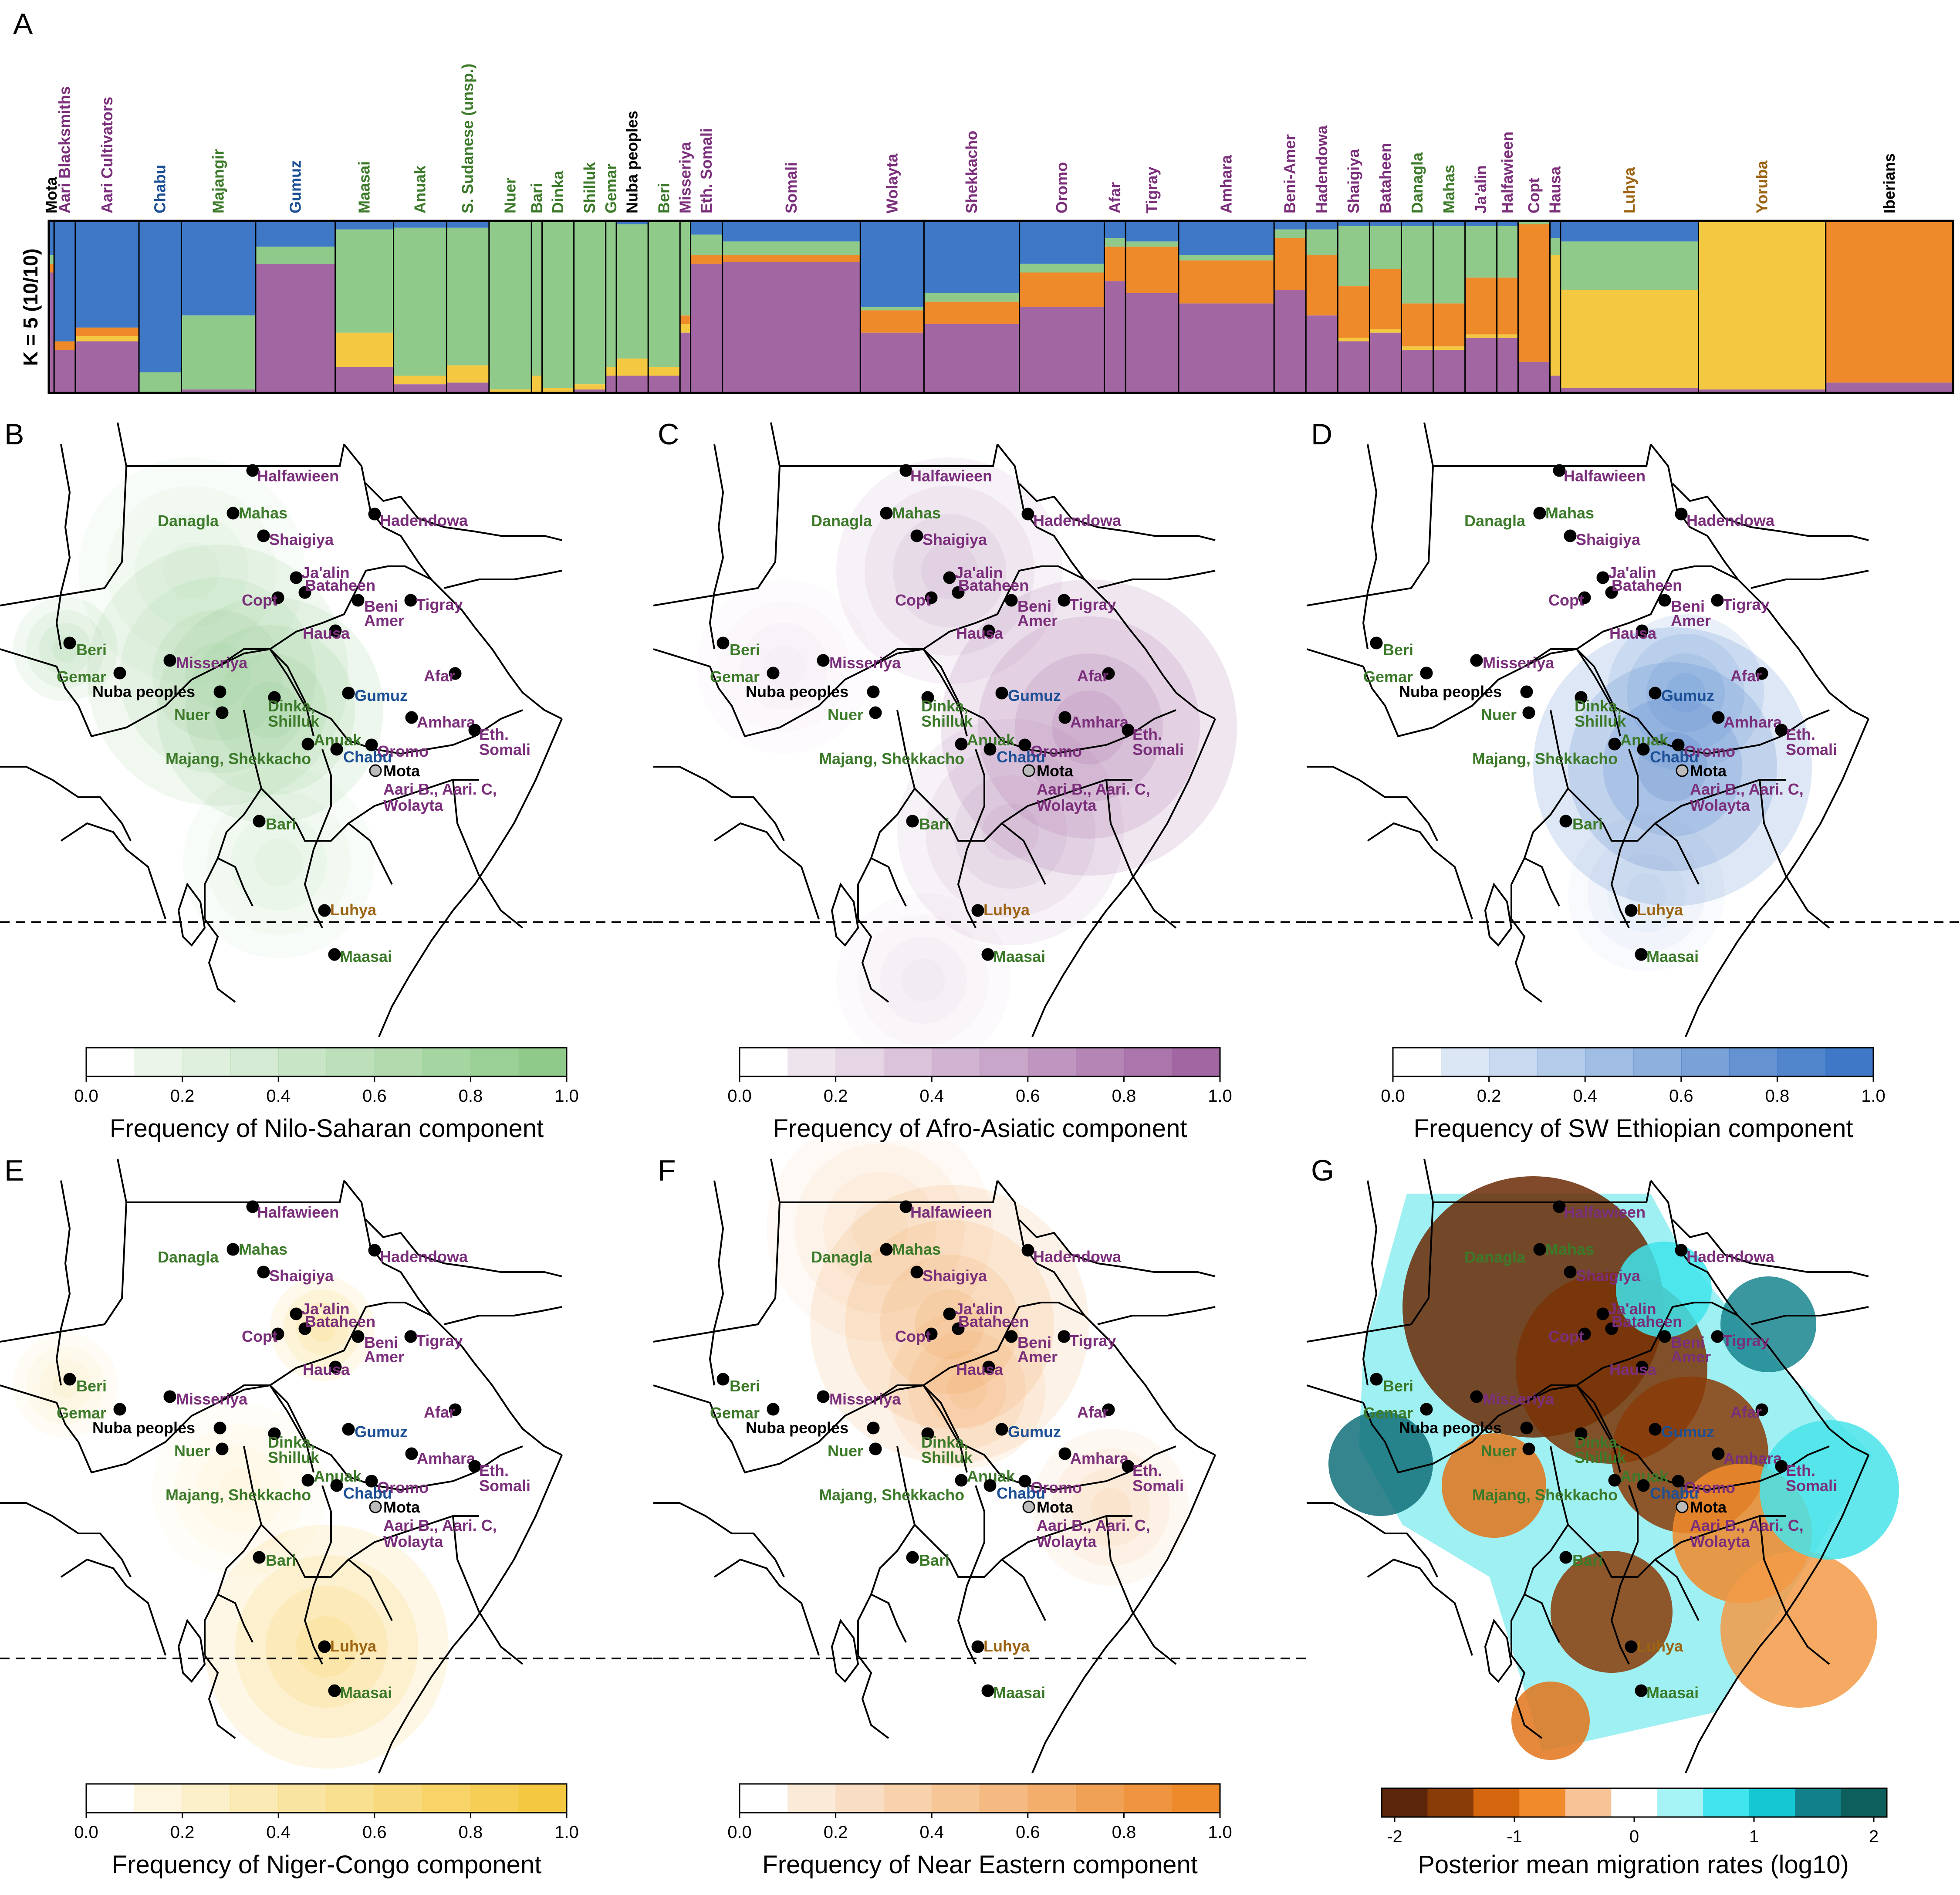 The width and height of the screenshot is (1960, 1895). Describe the element at coordinates (107, 155) in the screenshot. I see `population-label: Aari Cultivators` at that location.